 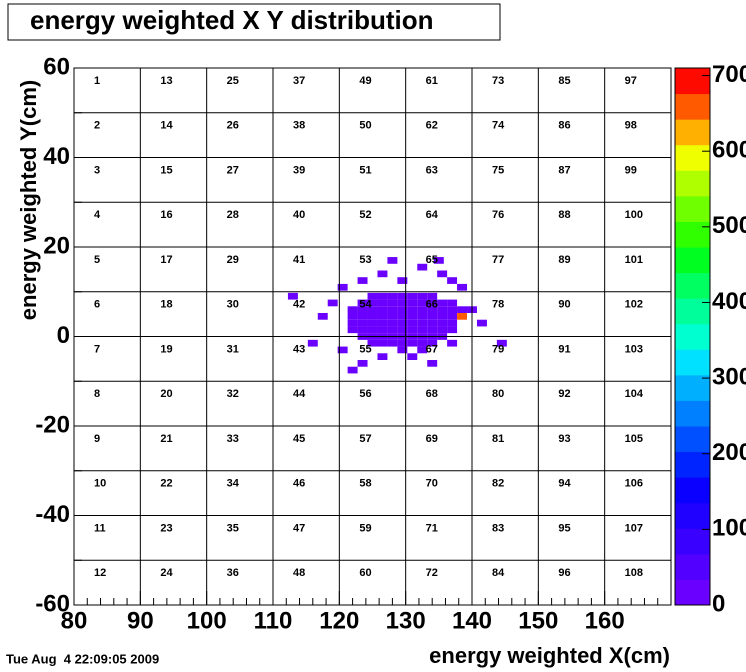 I want to click on module-number: 86, so click(x=564, y=126).